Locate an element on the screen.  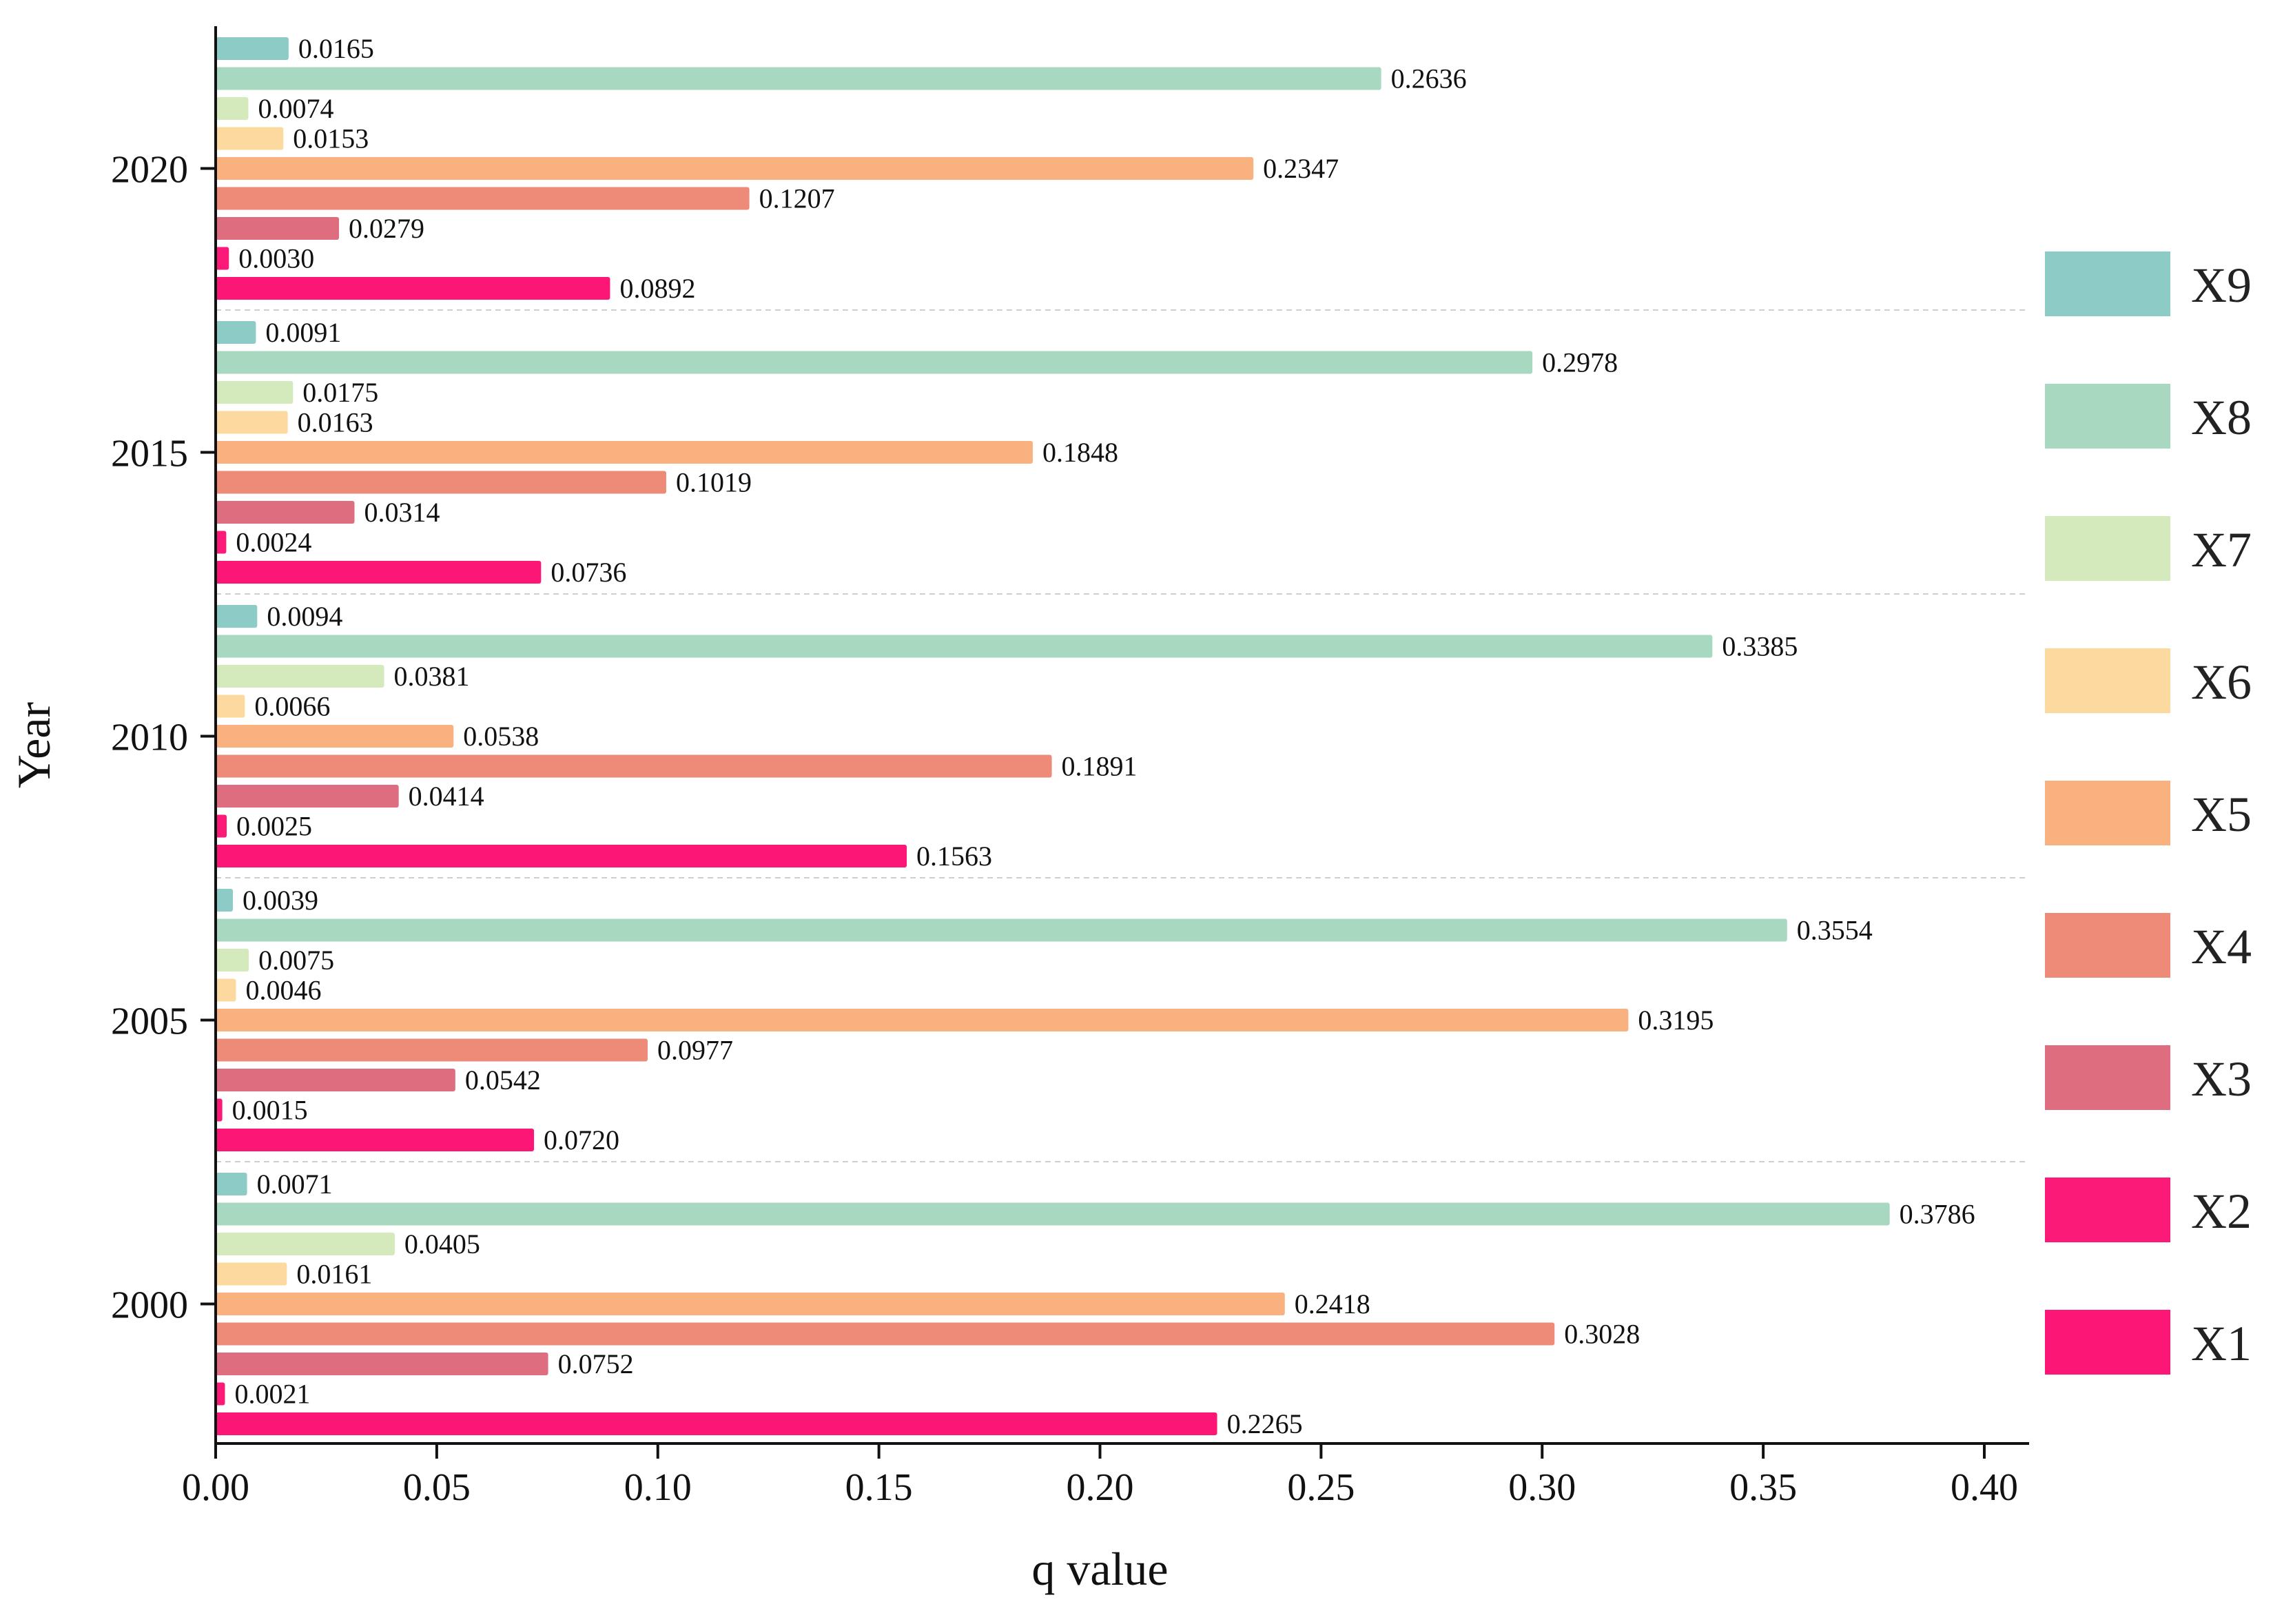
data-label-x5-2015: 0.1848 is located at coordinates (1080, 453).